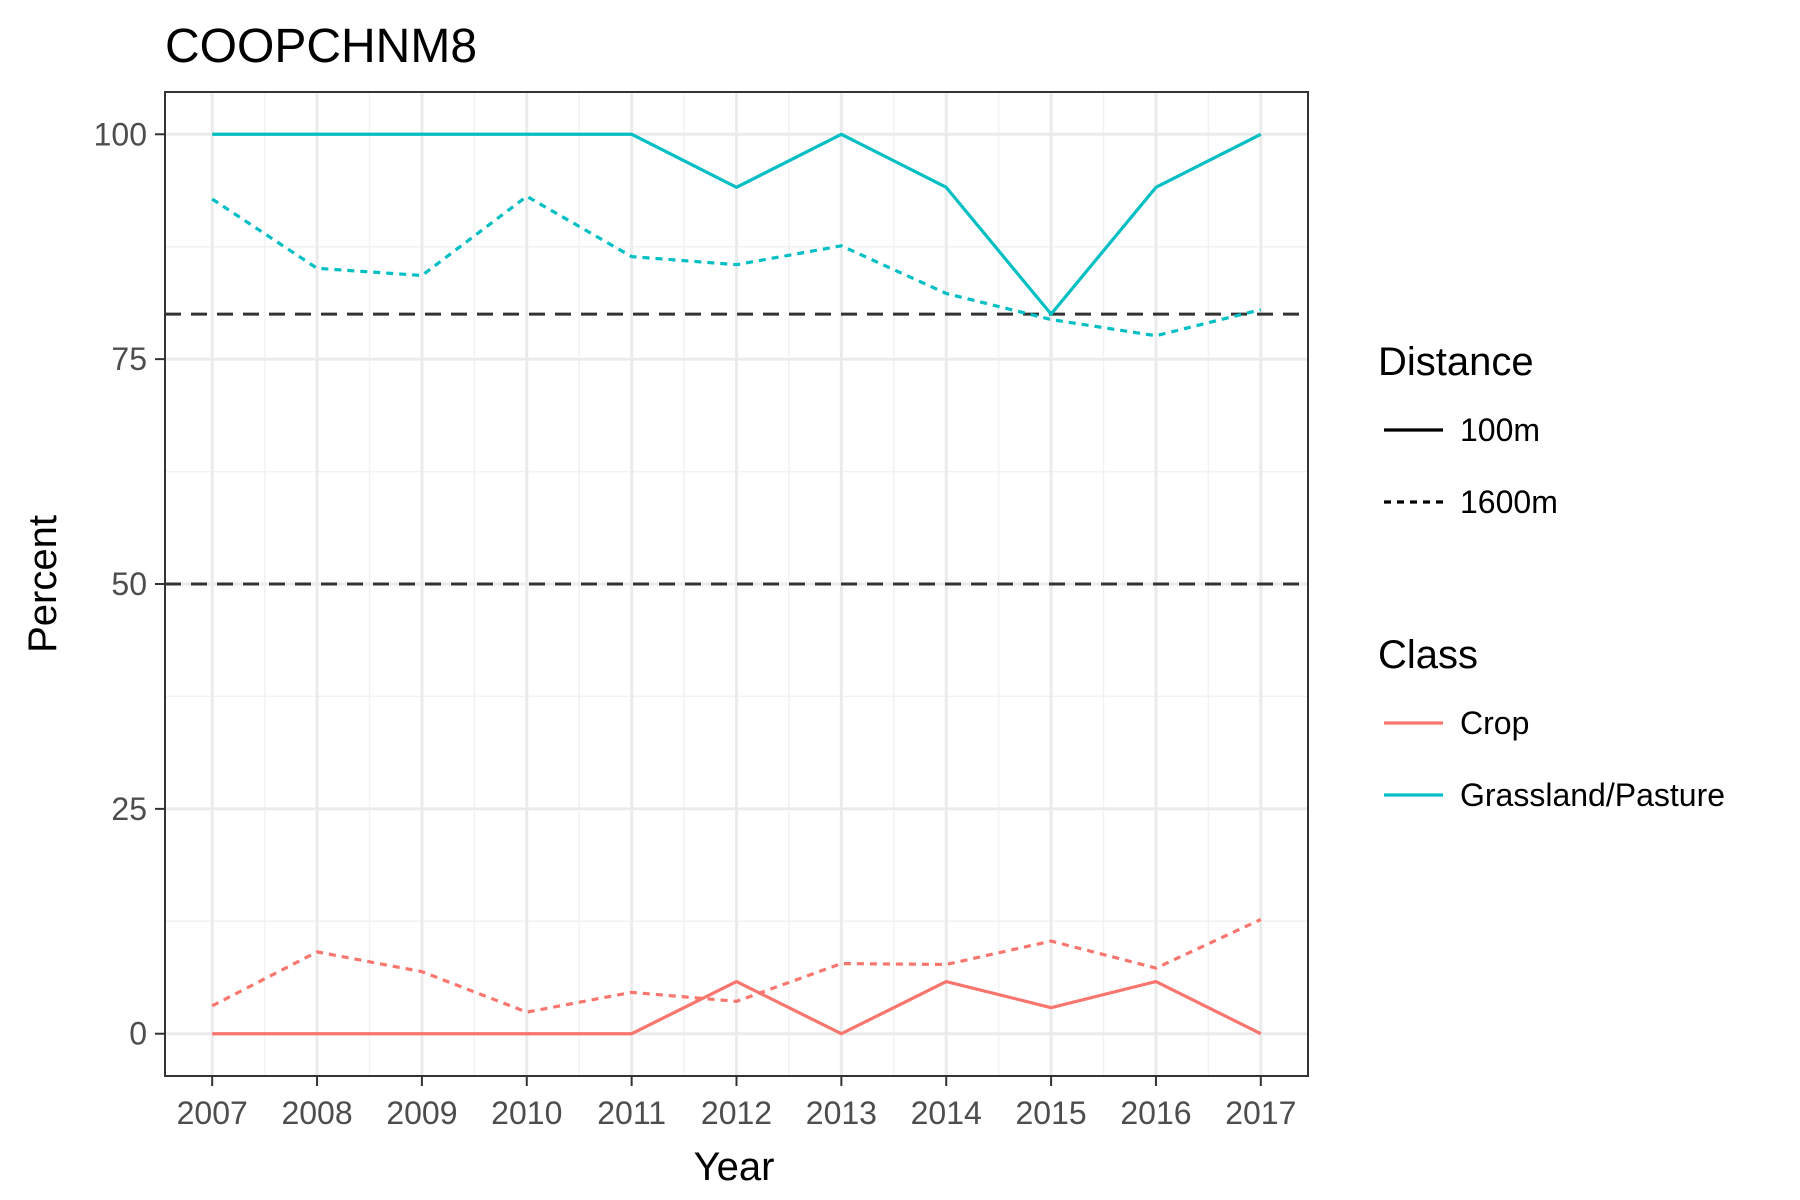 The image size is (1800, 1200). What do you see at coordinates (737, 1007) in the screenshot?
I see `series-line-crop-100m` at bounding box center [737, 1007].